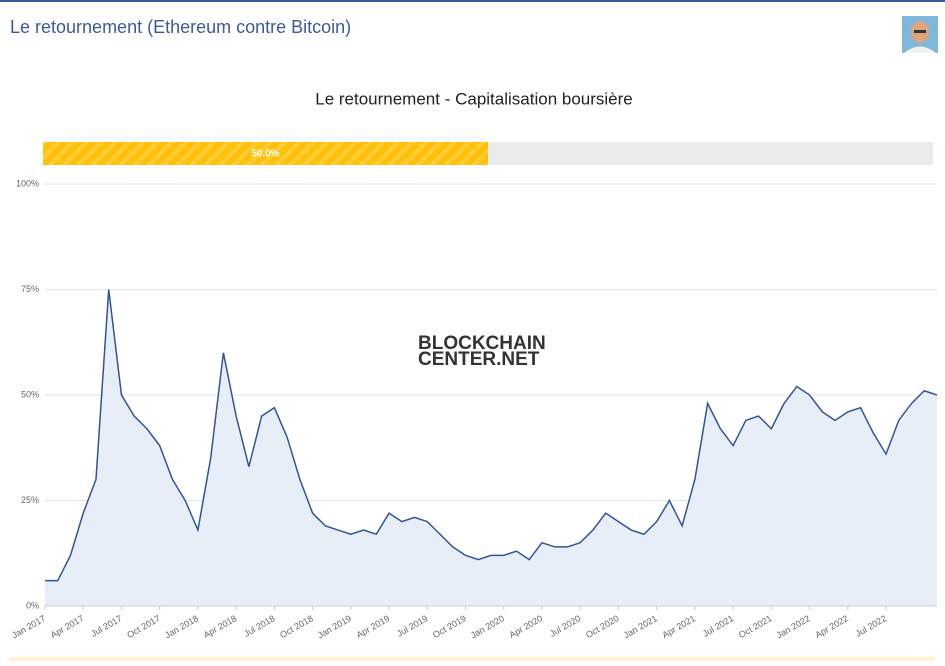  What do you see at coordinates (472, 1) in the screenshot?
I see `top-border` at bounding box center [472, 1].